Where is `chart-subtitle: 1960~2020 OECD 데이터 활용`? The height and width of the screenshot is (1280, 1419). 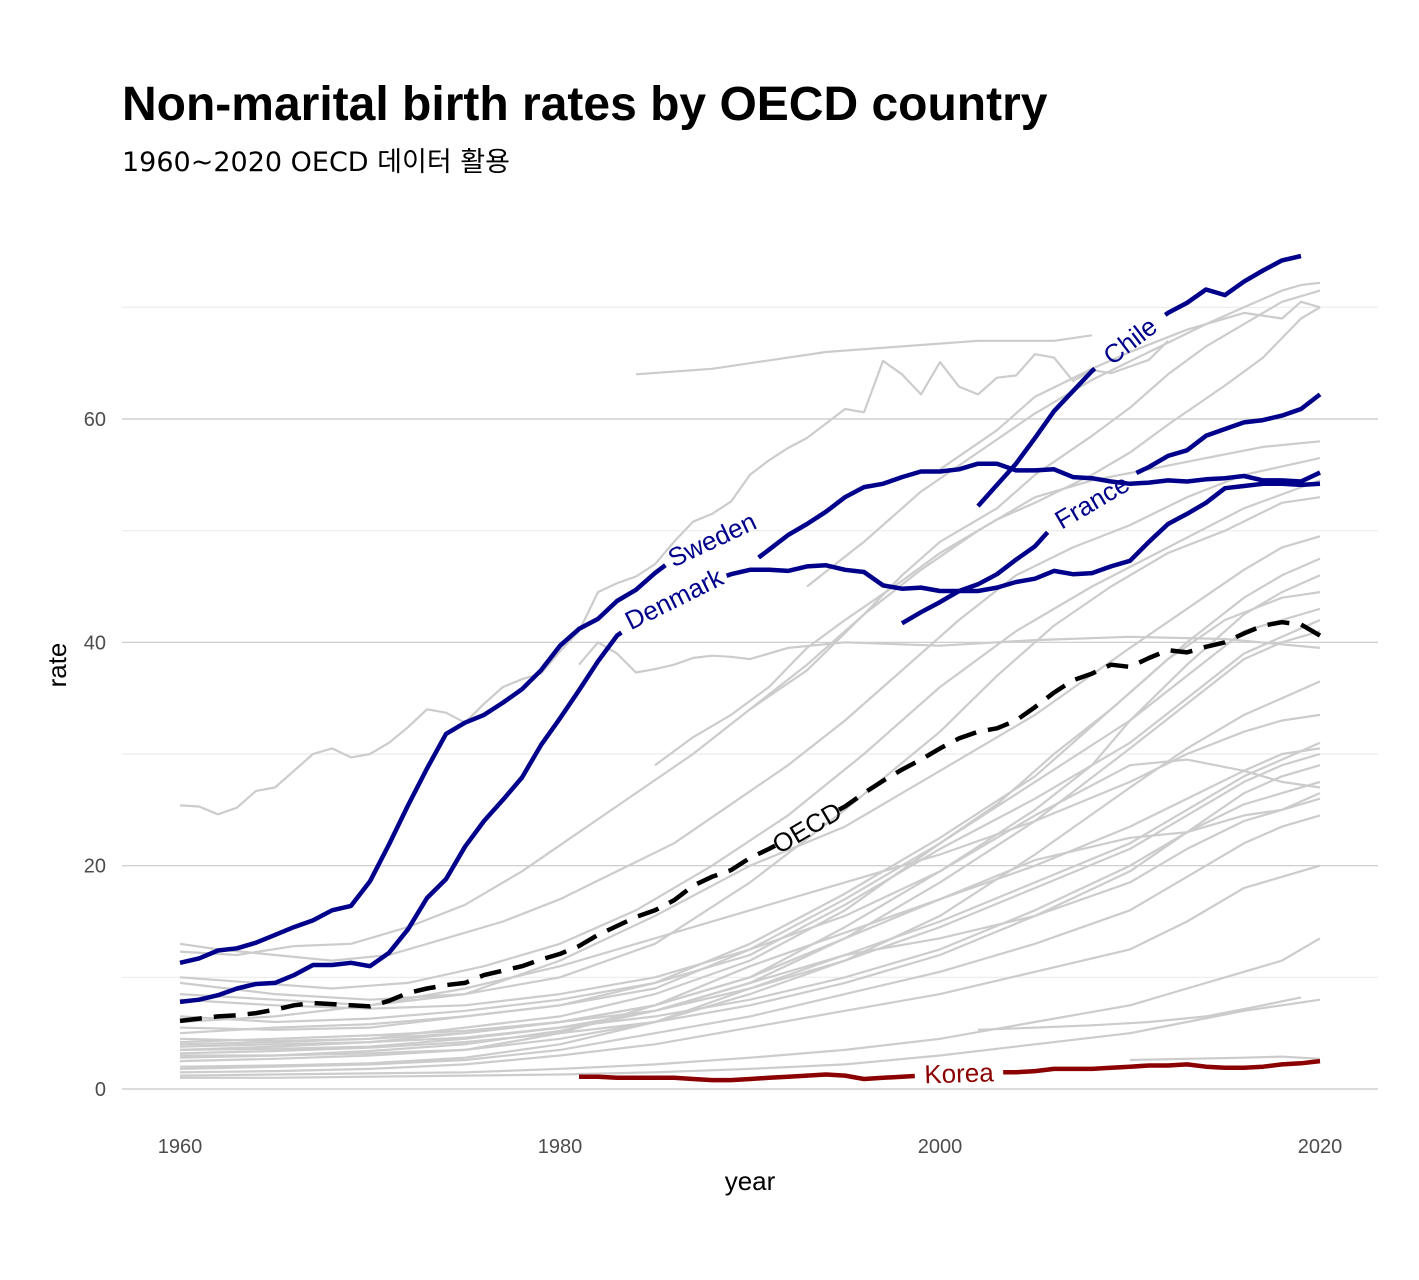
chart-subtitle: 1960~2020 OECD 데이터 활용 is located at coordinates (316, 162).